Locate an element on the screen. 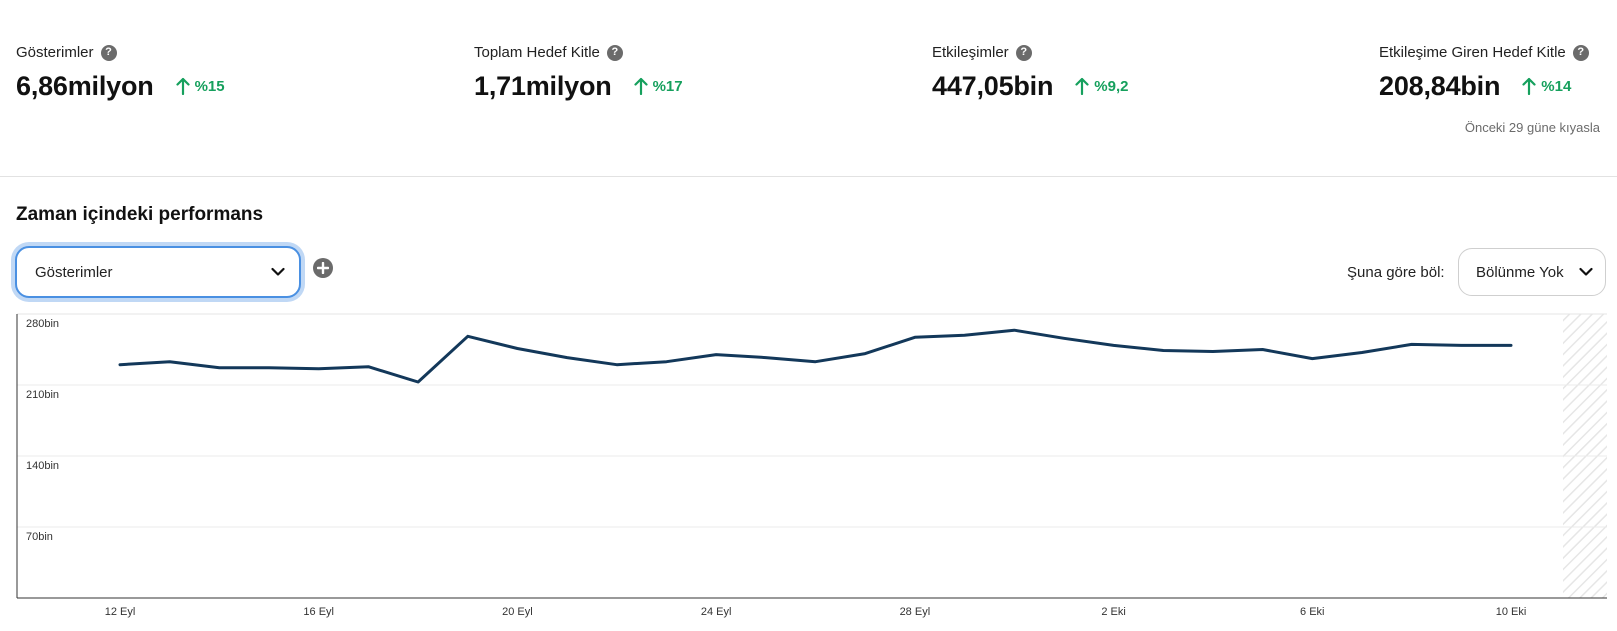 This screenshot has height=631, width=1617. x-tick-label: 20 Eyl is located at coordinates (517, 612).